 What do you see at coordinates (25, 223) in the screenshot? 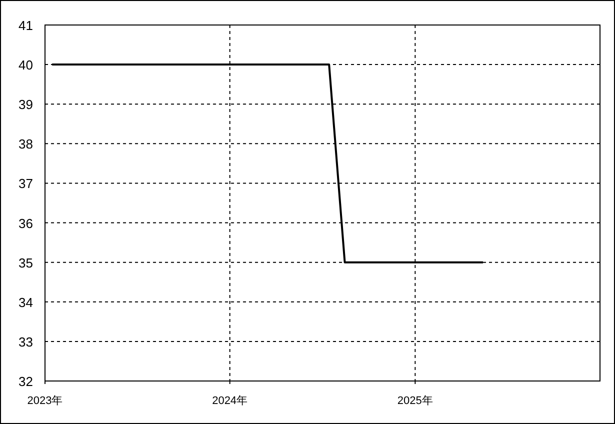
I see `y-tick-label: 36` at bounding box center [25, 223].